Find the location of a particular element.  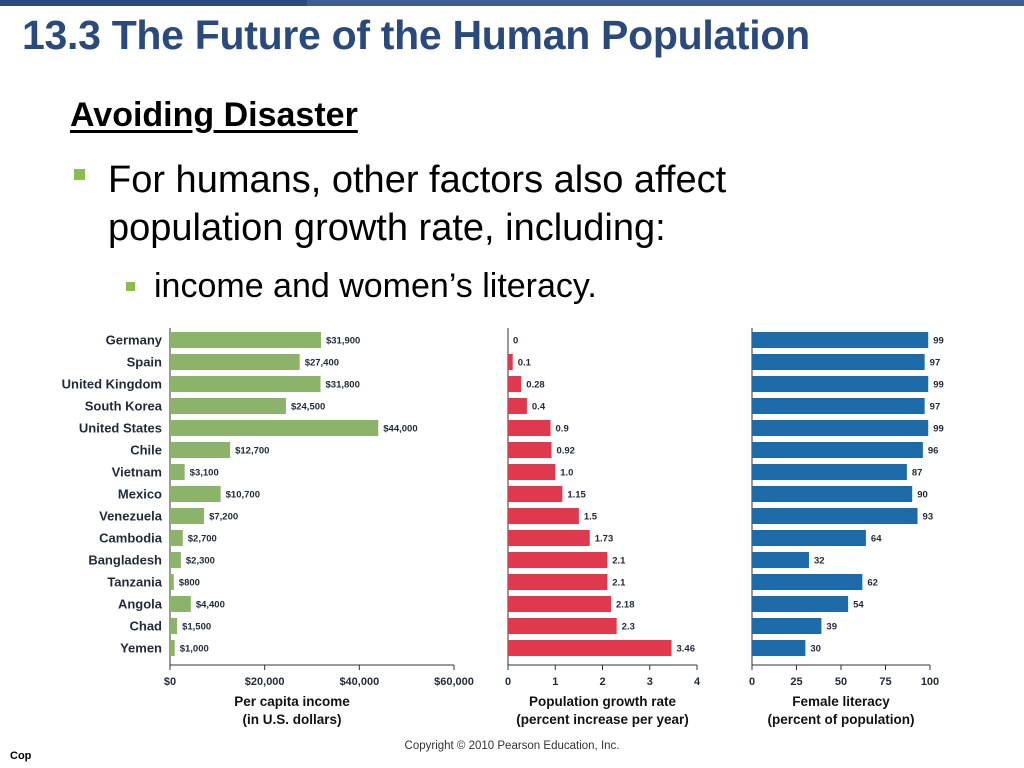

category-label: Chad is located at coordinates (146, 626).